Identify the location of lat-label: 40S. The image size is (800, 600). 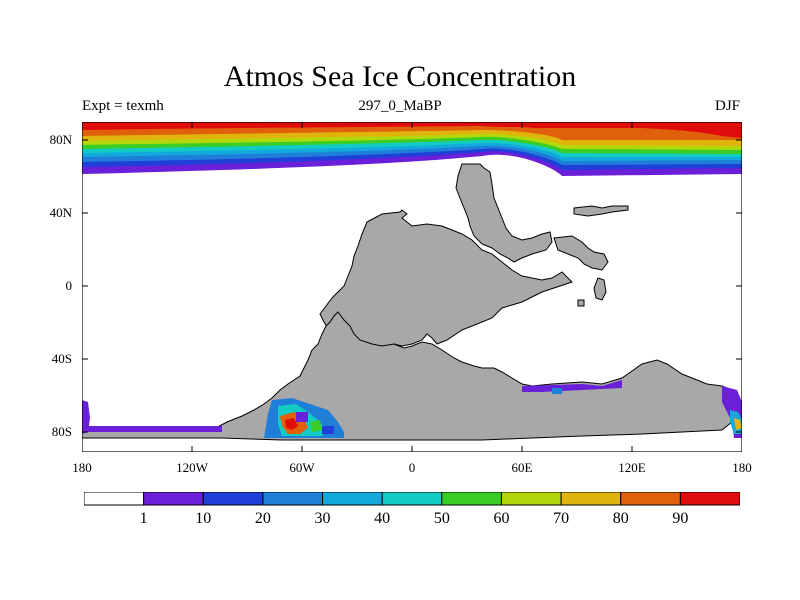
(61, 358).